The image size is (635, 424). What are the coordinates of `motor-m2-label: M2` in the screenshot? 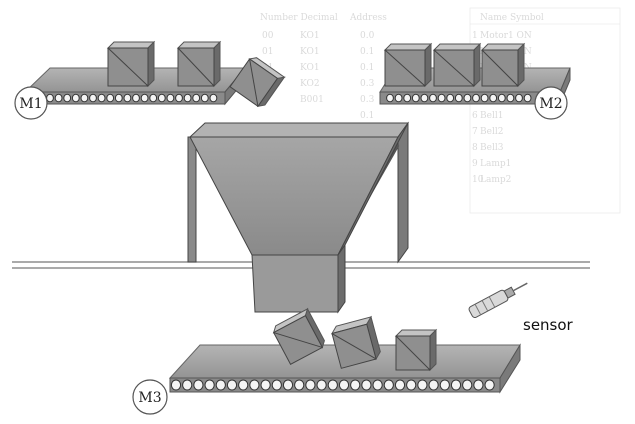 It's located at (550, 104).